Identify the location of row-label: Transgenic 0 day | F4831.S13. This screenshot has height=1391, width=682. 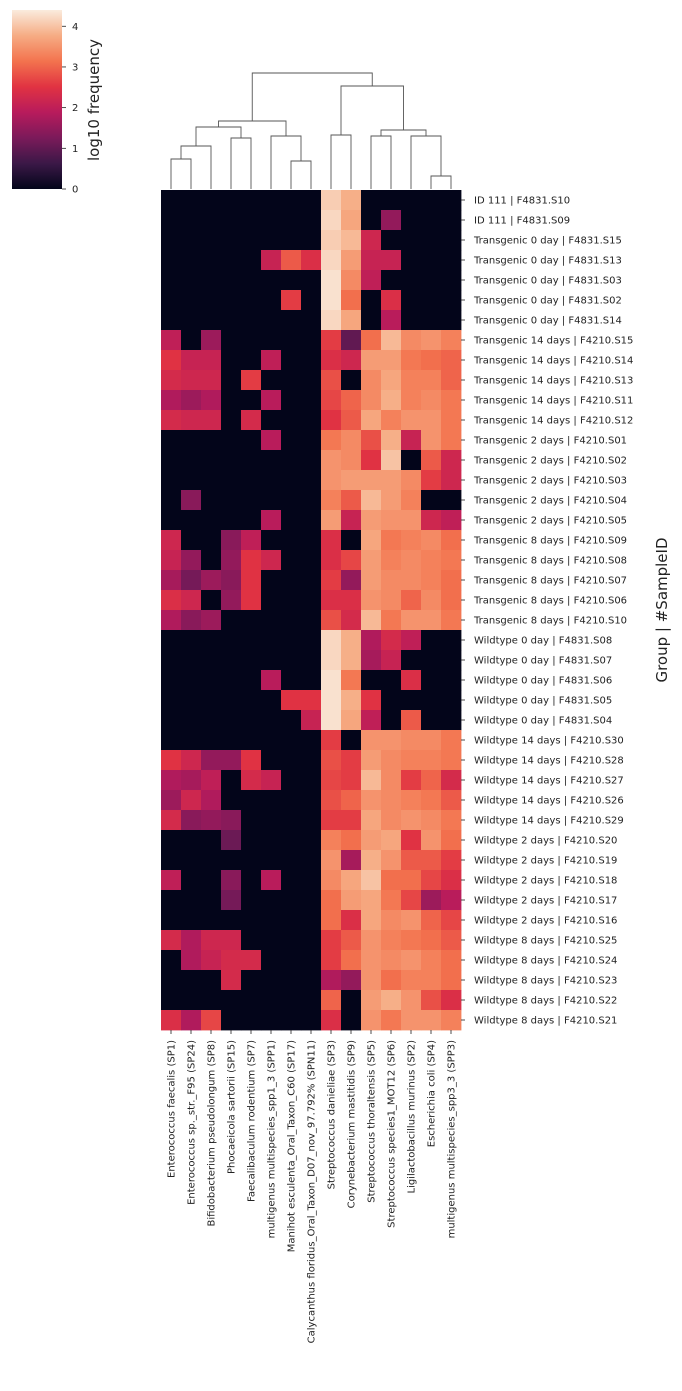
(547, 261).